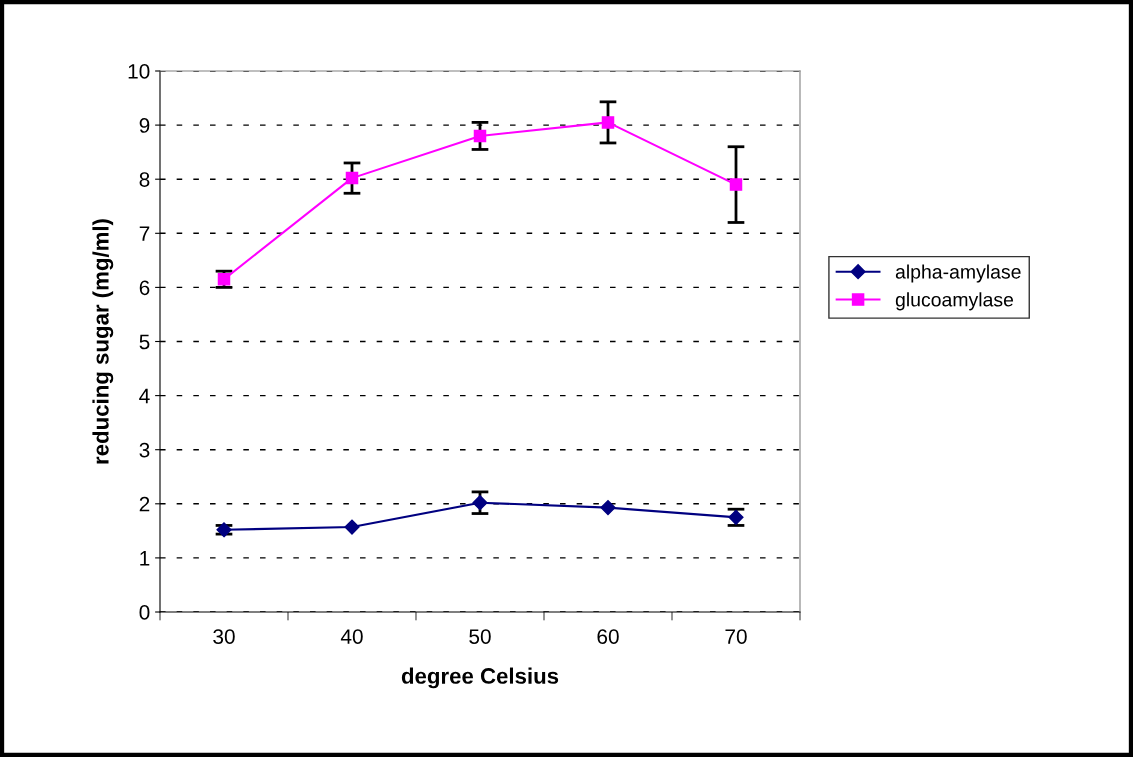  Describe the element at coordinates (224, 636) in the screenshot. I see `x-tick-label: 30` at that location.